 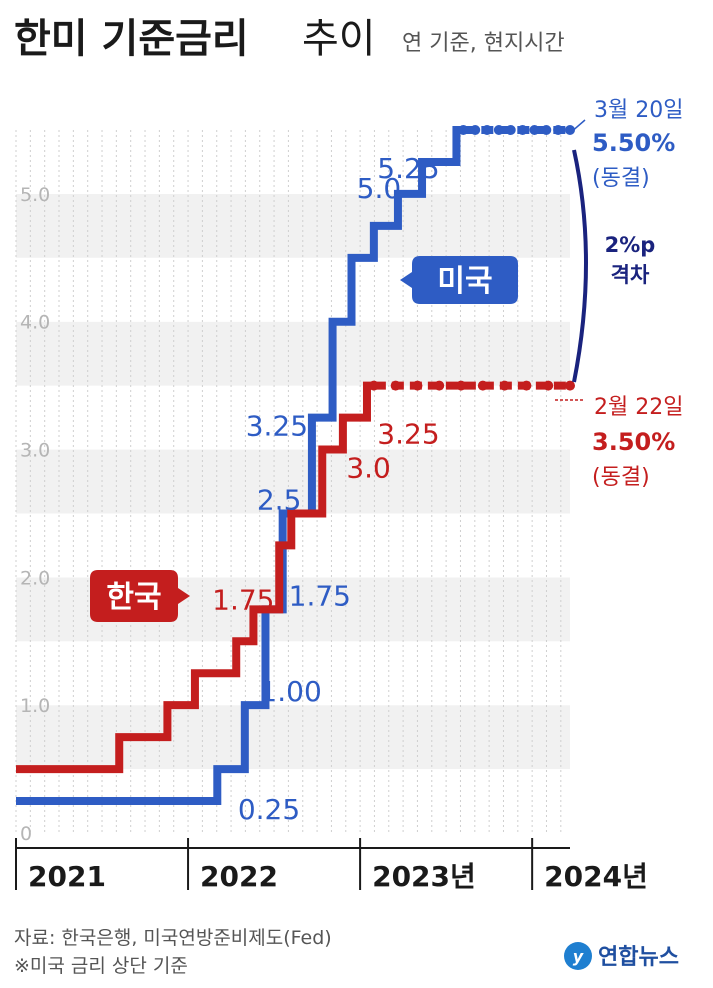 What do you see at coordinates (35, 195) in the screenshot?
I see `y-tick-label: 5.0` at bounding box center [35, 195].